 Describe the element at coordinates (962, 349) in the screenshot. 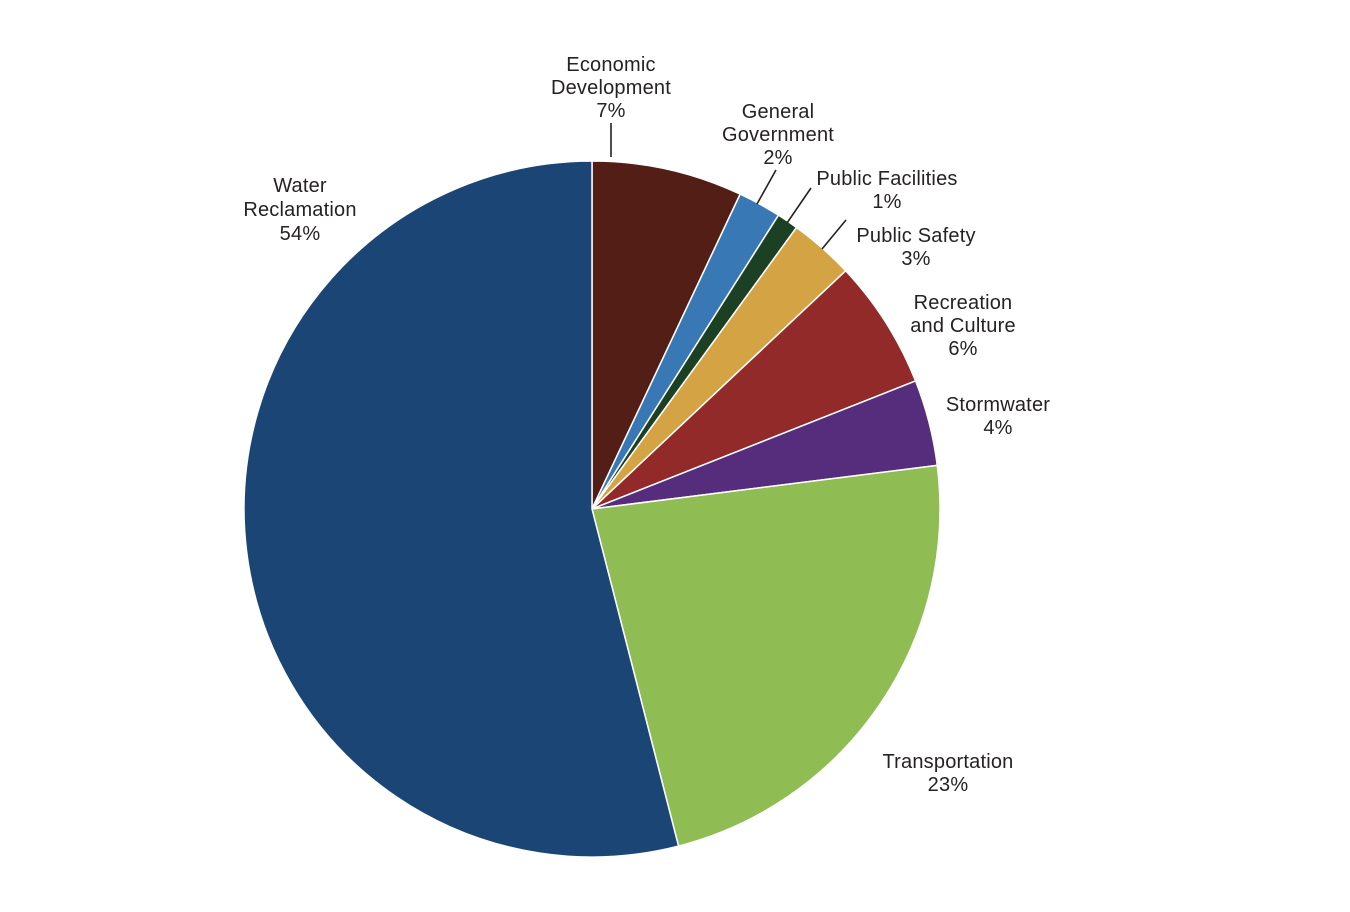

I see `slice-label-line-recreation-and-culture-2: 6%` at that location.